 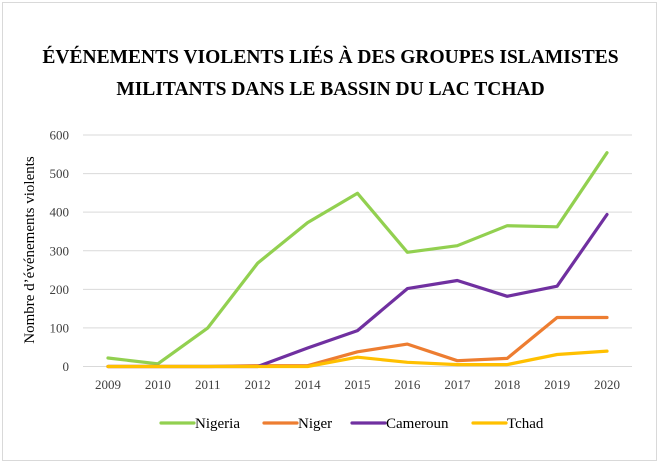 What do you see at coordinates (308, 384) in the screenshot?
I see `x-tick-label: 2014` at bounding box center [308, 384].